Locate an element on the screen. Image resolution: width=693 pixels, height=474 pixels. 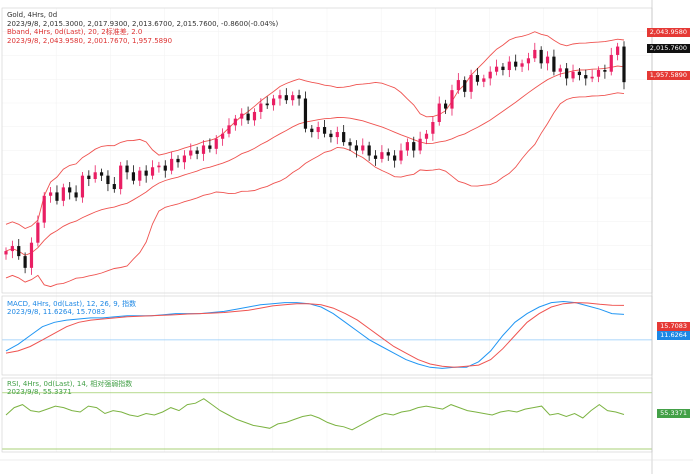
rsi-values: 2023/9/8, 55.3371 is located at coordinates (39, 392).